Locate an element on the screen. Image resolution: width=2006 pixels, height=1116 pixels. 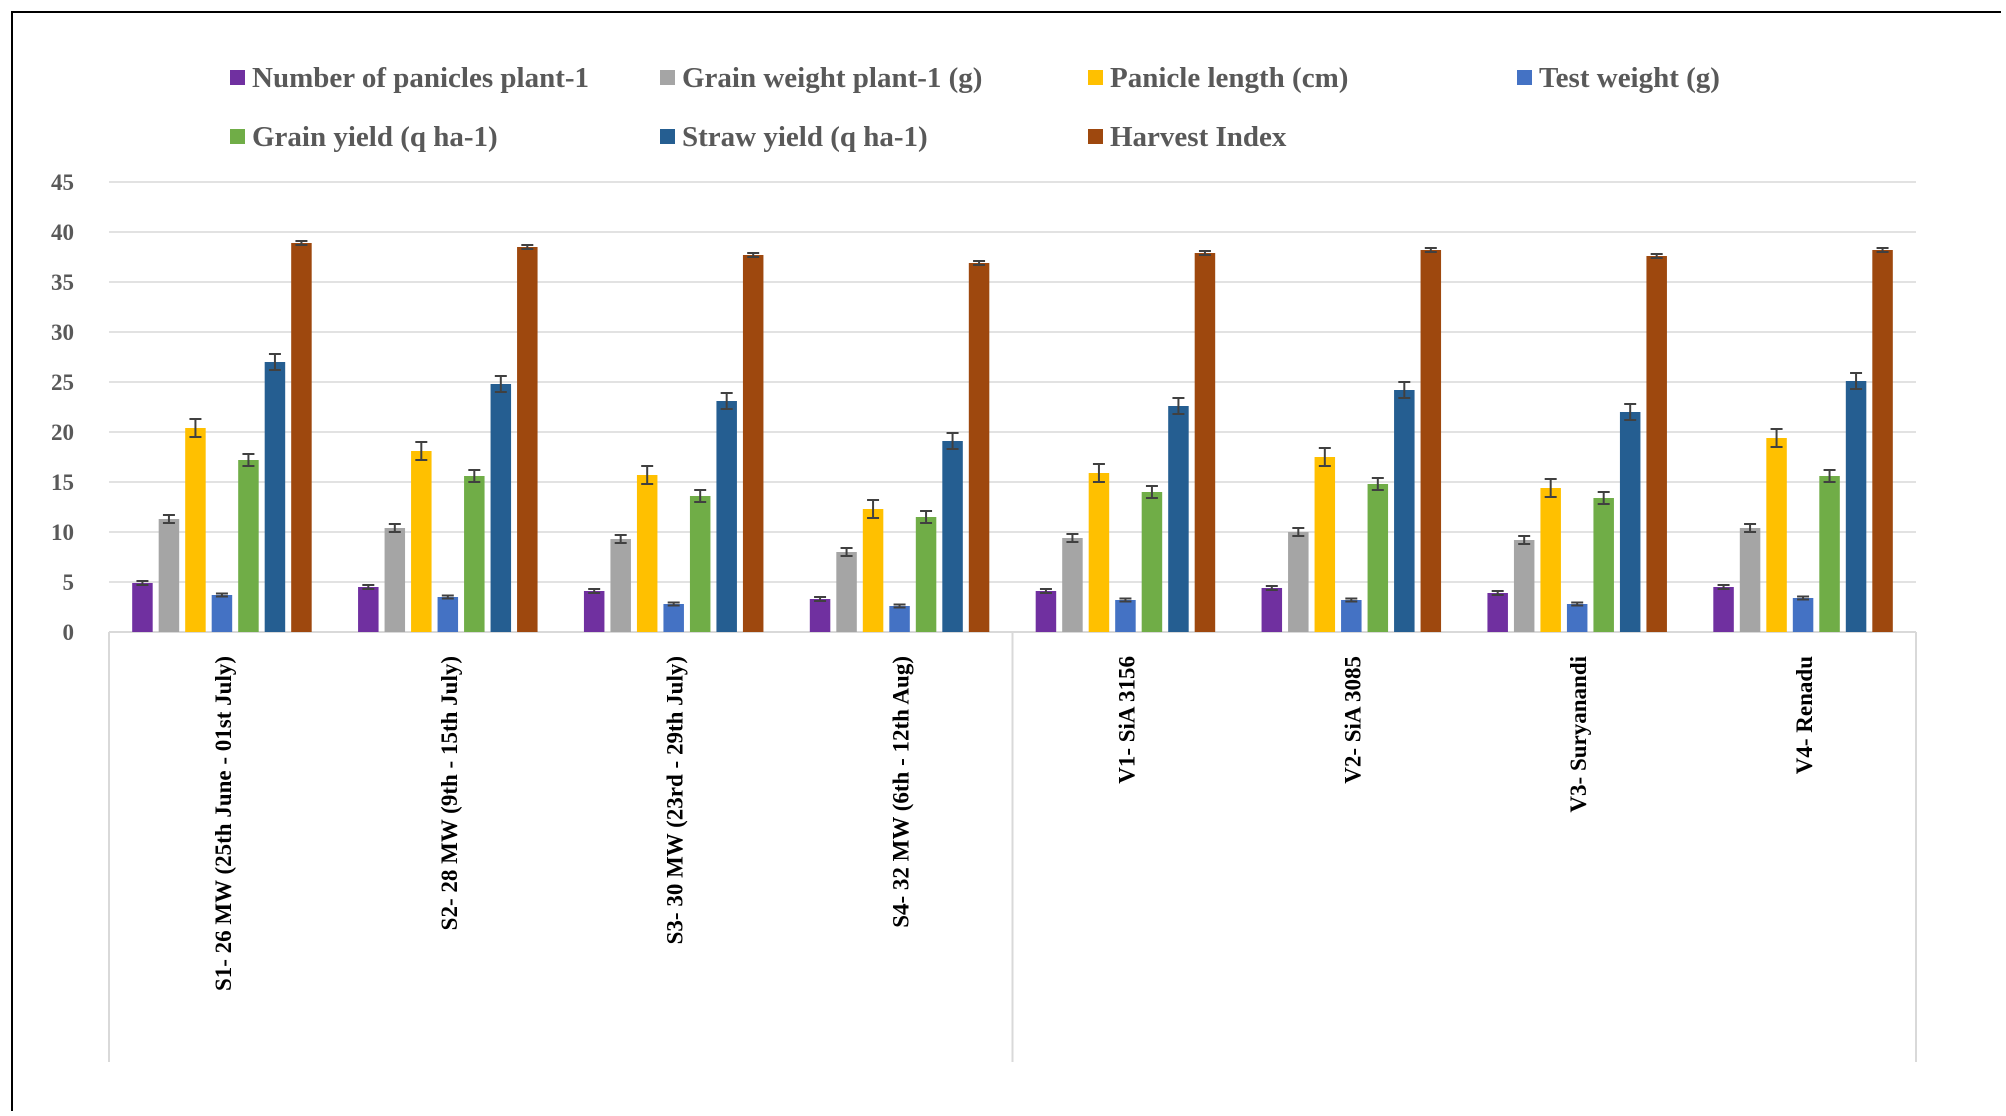
legend-label: Grain yield (q ha-1) is located at coordinates (375, 137).